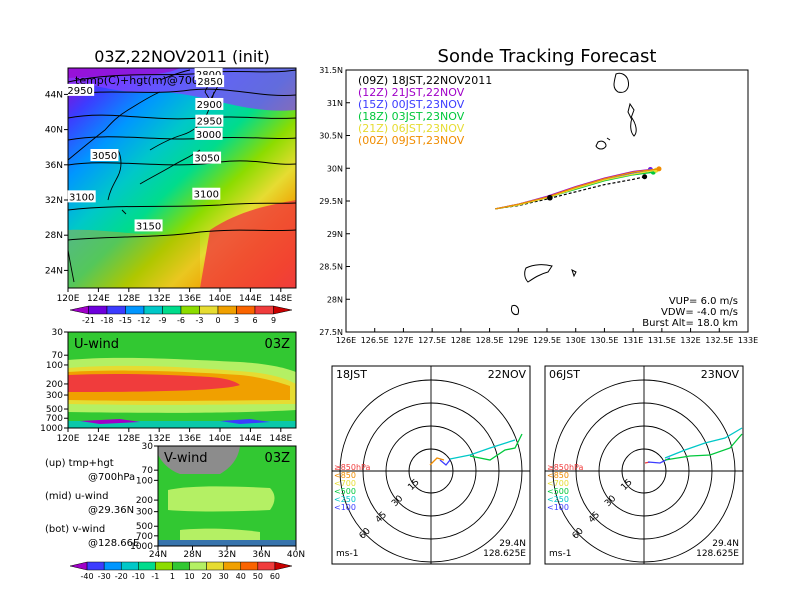  I want to click on tracking-y-tick-label: 27.5N, so click(331, 332).